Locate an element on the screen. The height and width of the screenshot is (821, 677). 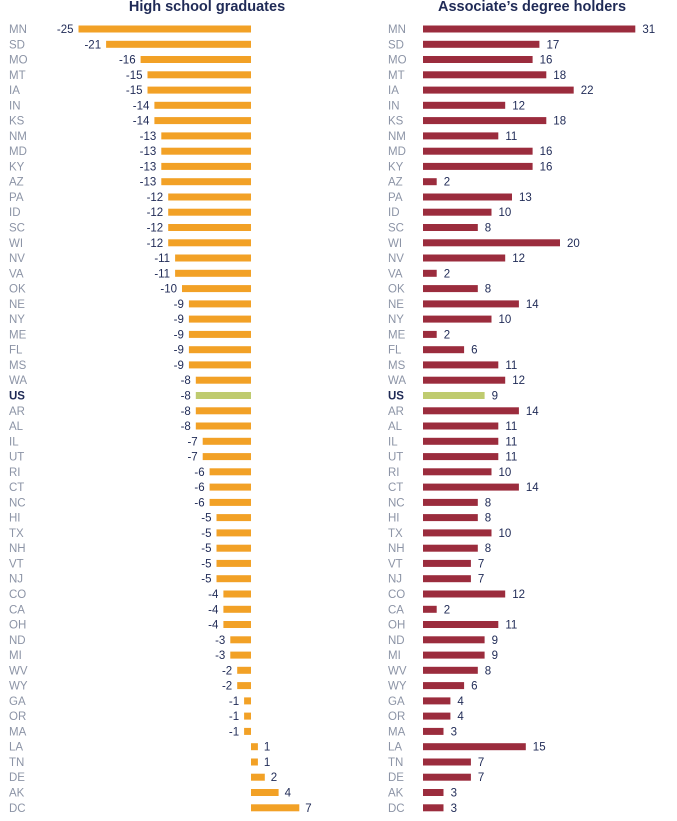
state-label: MD is located at coordinates (397, 152).